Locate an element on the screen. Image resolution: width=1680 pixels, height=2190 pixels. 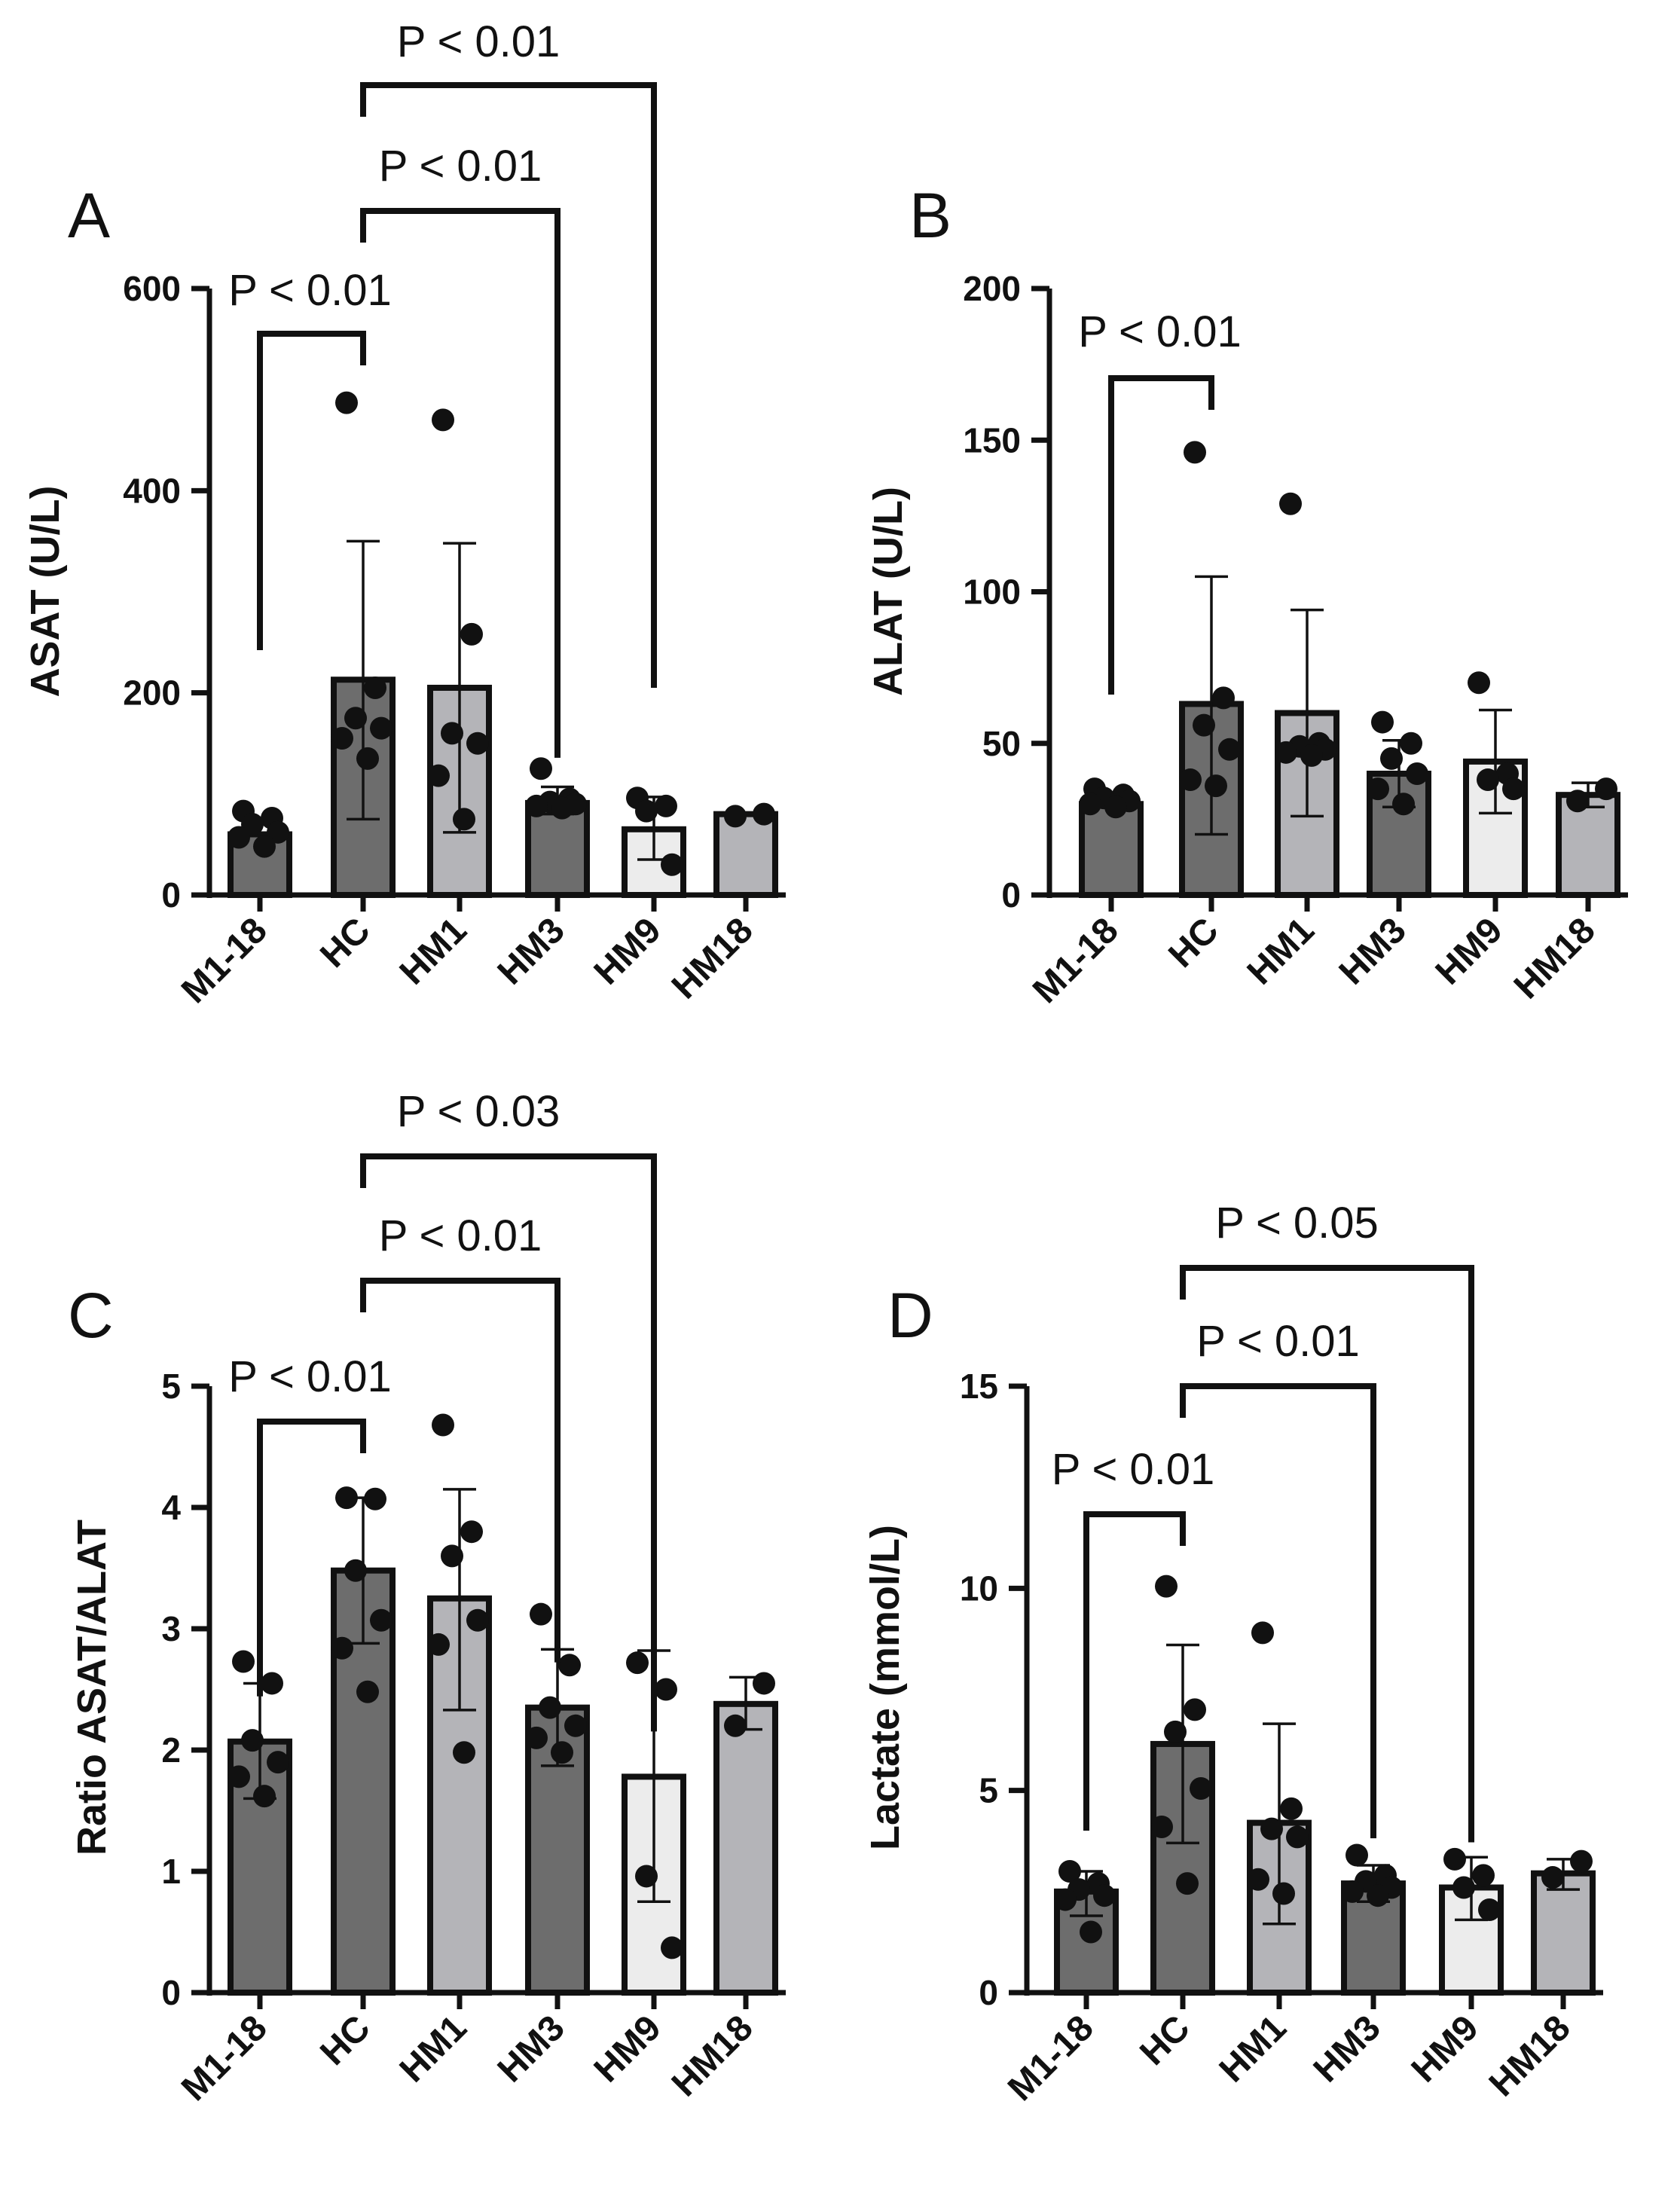
x-tick-label-b-HM3: HM3 is located at coordinates (1373, 951).